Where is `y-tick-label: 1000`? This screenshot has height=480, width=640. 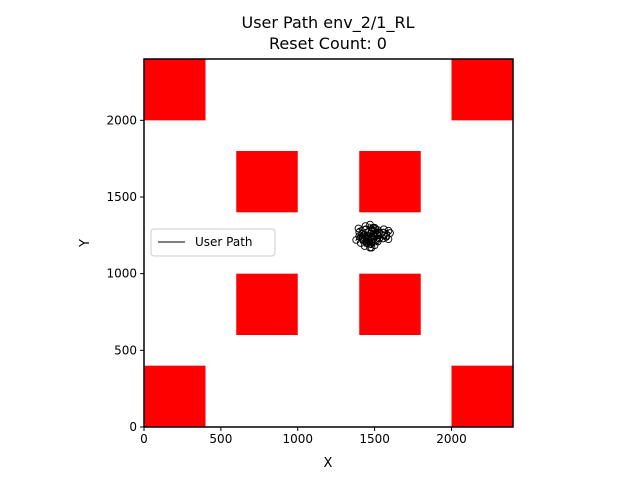
y-tick-label: 1000 is located at coordinates (121, 274).